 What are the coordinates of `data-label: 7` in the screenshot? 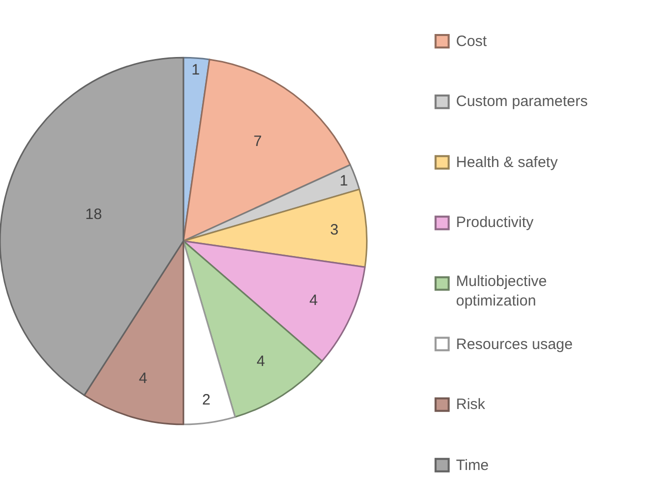 It's located at (258, 141).